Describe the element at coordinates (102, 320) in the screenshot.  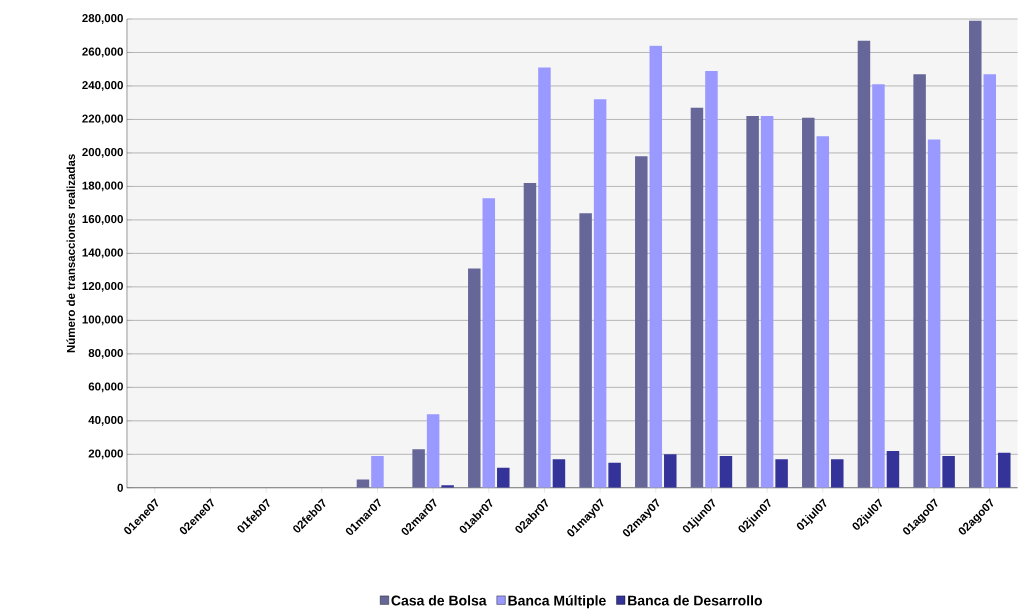
I see `y-tick-label: 100,000` at that location.